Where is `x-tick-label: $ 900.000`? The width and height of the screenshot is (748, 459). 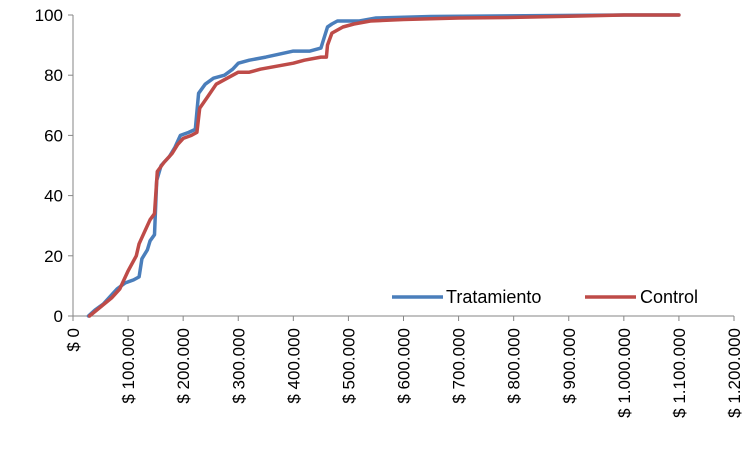
x-tick-label: $ 900.000 is located at coordinates (569, 366).